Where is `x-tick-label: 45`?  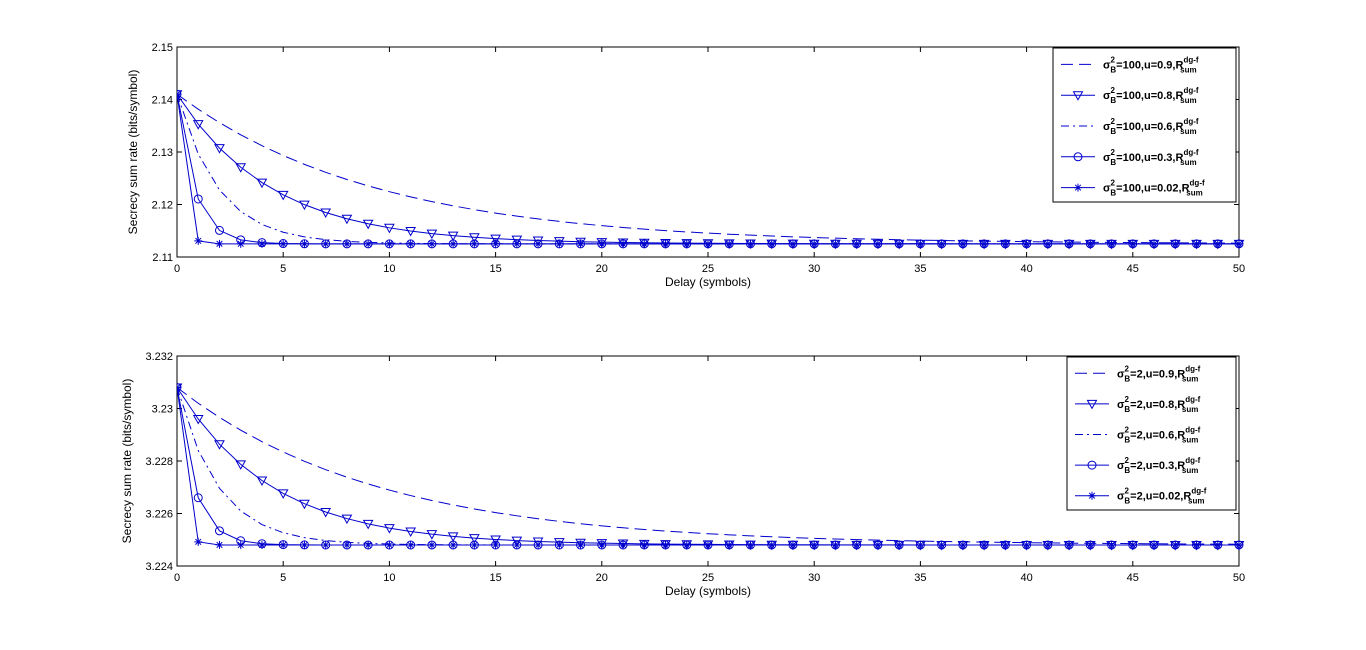
x-tick-label: 45 is located at coordinates (1133, 578).